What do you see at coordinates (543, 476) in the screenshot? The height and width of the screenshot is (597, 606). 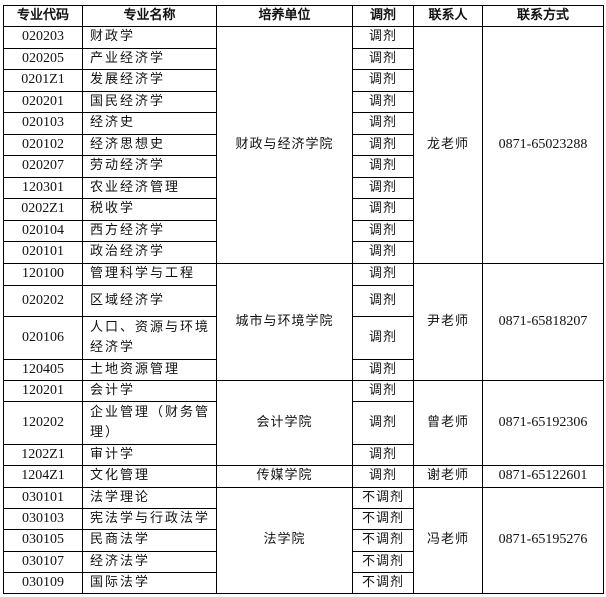 I see `contact-phone: 0871-65122601` at bounding box center [543, 476].